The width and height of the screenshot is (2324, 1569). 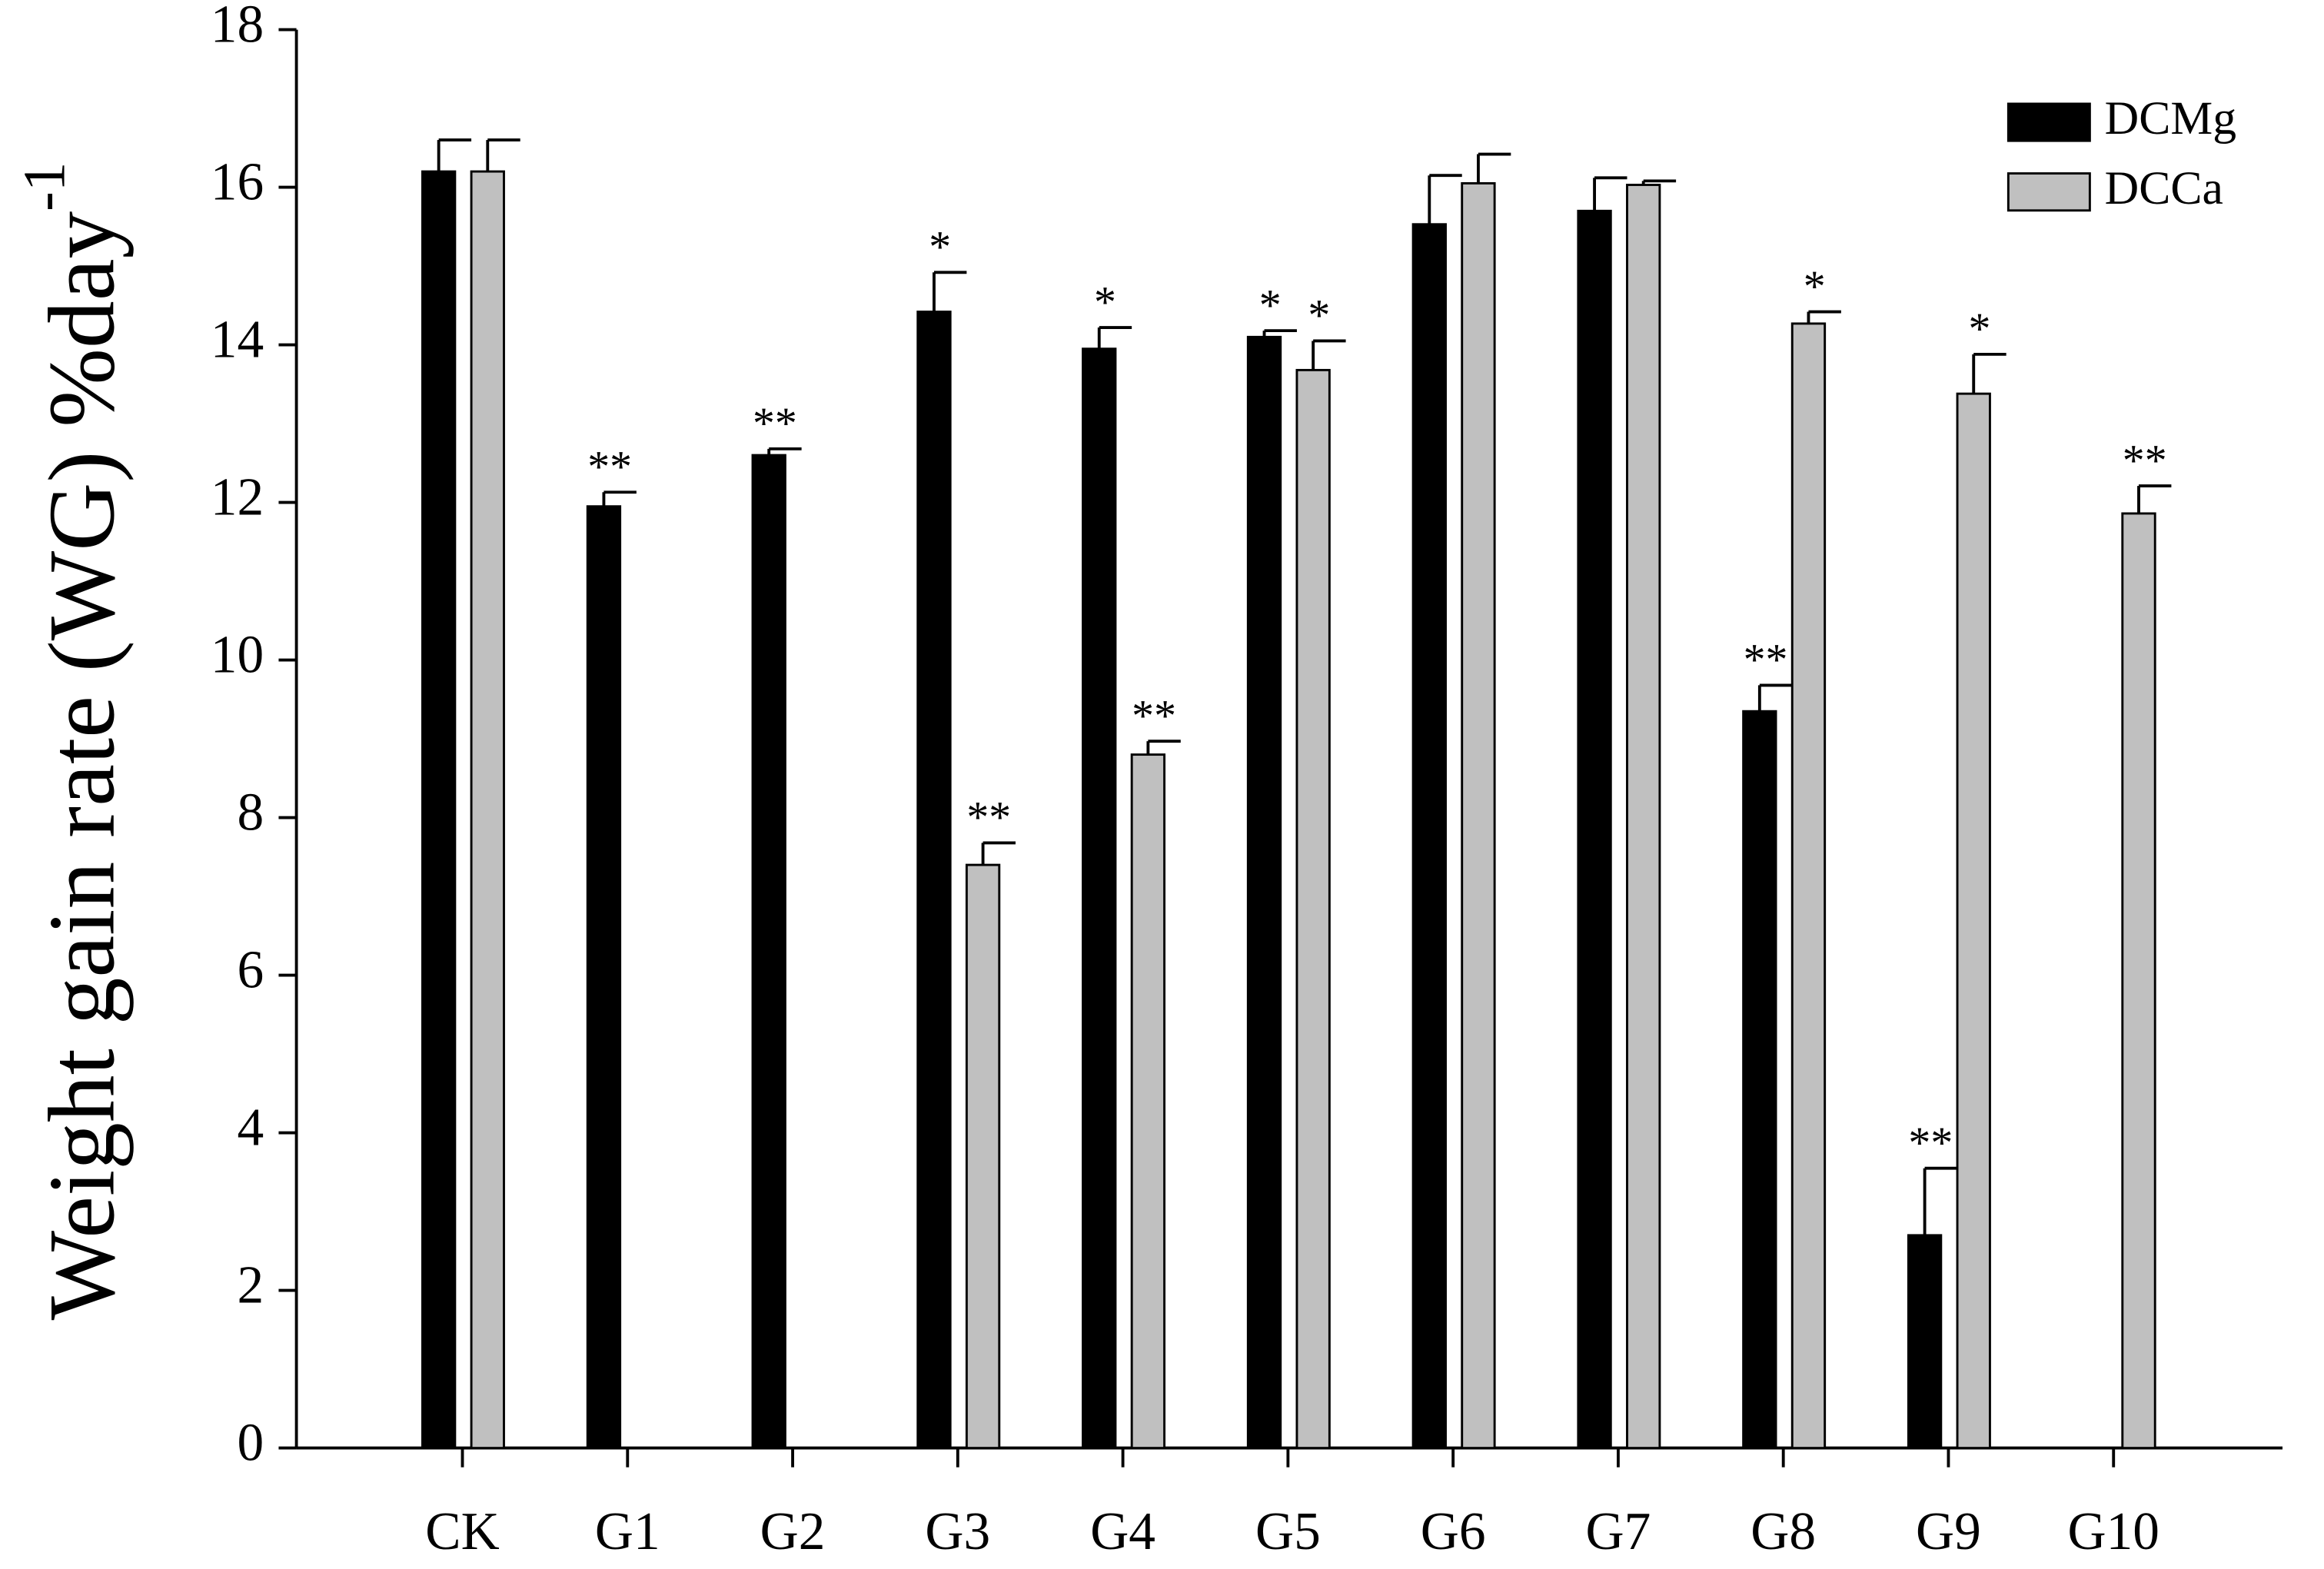 I want to click on x-tick-label: G6, so click(x=1453, y=1531).